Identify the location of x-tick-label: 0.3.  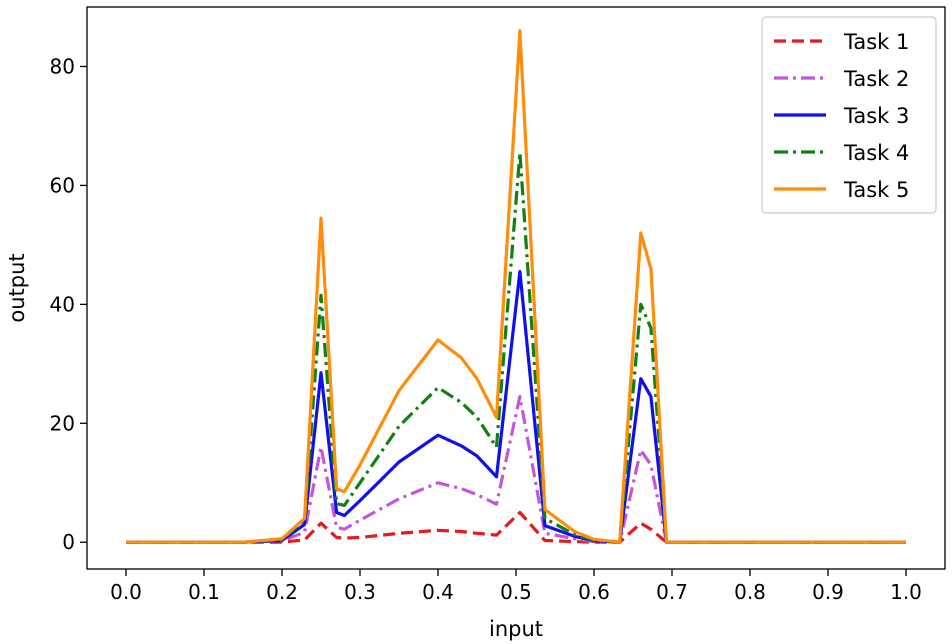
(360, 592).